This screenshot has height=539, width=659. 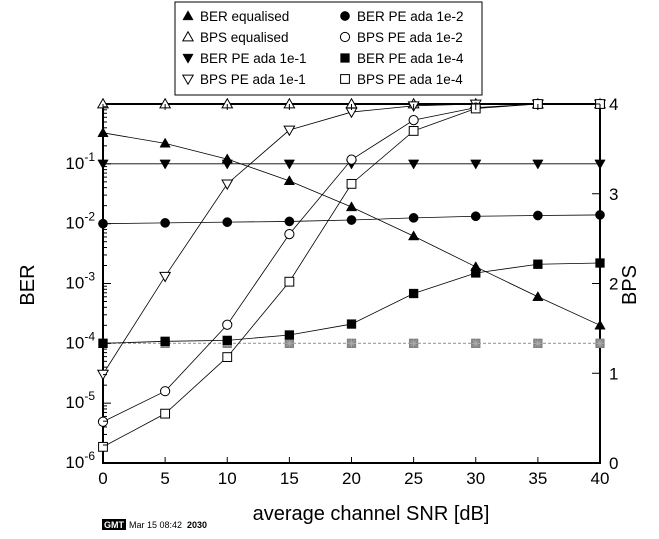 What do you see at coordinates (613, 284) in the screenshot?
I see `y-right-tick-label-2: 2` at bounding box center [613, 284].